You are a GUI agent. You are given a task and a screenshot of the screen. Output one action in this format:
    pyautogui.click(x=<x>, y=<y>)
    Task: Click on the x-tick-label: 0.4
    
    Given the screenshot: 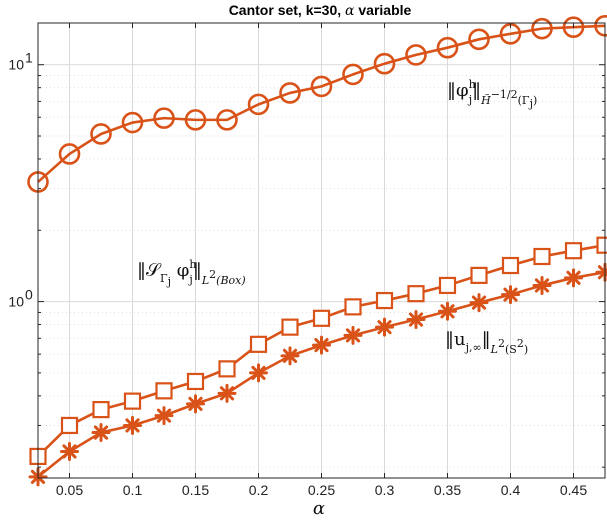 What is the action you would take?
    pyautogui.click(x=511, y=490)
    